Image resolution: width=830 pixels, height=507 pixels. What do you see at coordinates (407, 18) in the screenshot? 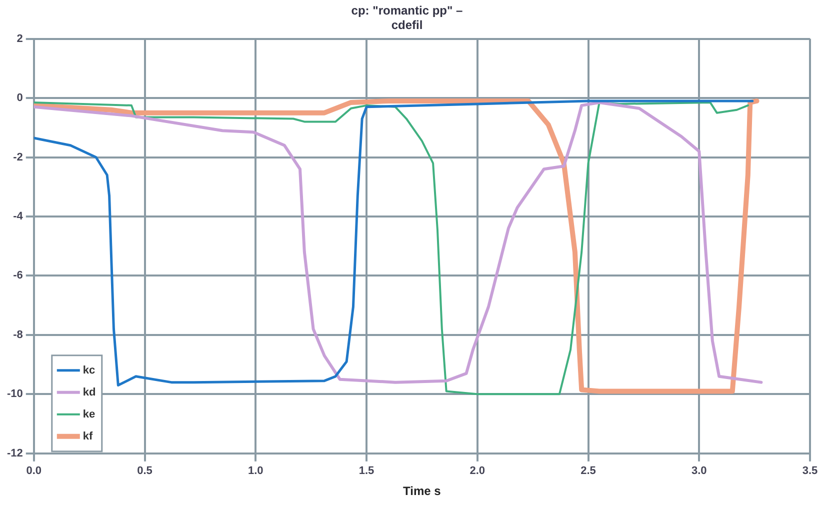
I see `chart-title: cp: "romantic pp" – cdefil` at bounding box center [407, 18].